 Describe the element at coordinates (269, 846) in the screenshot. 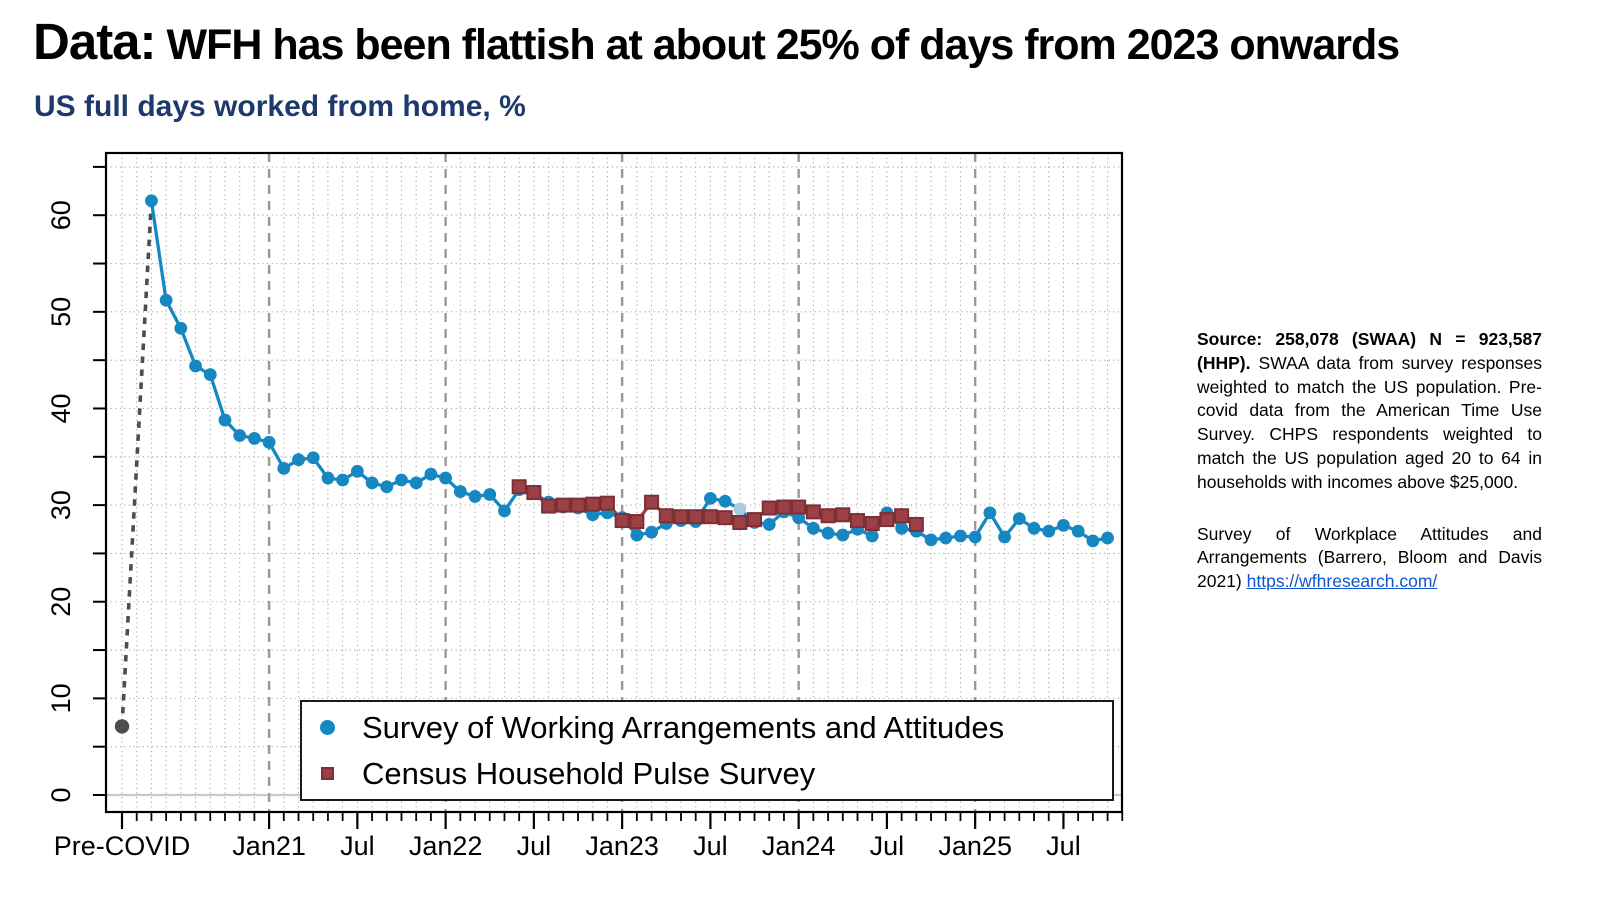

I see `svg-text: Jan21` at that location.